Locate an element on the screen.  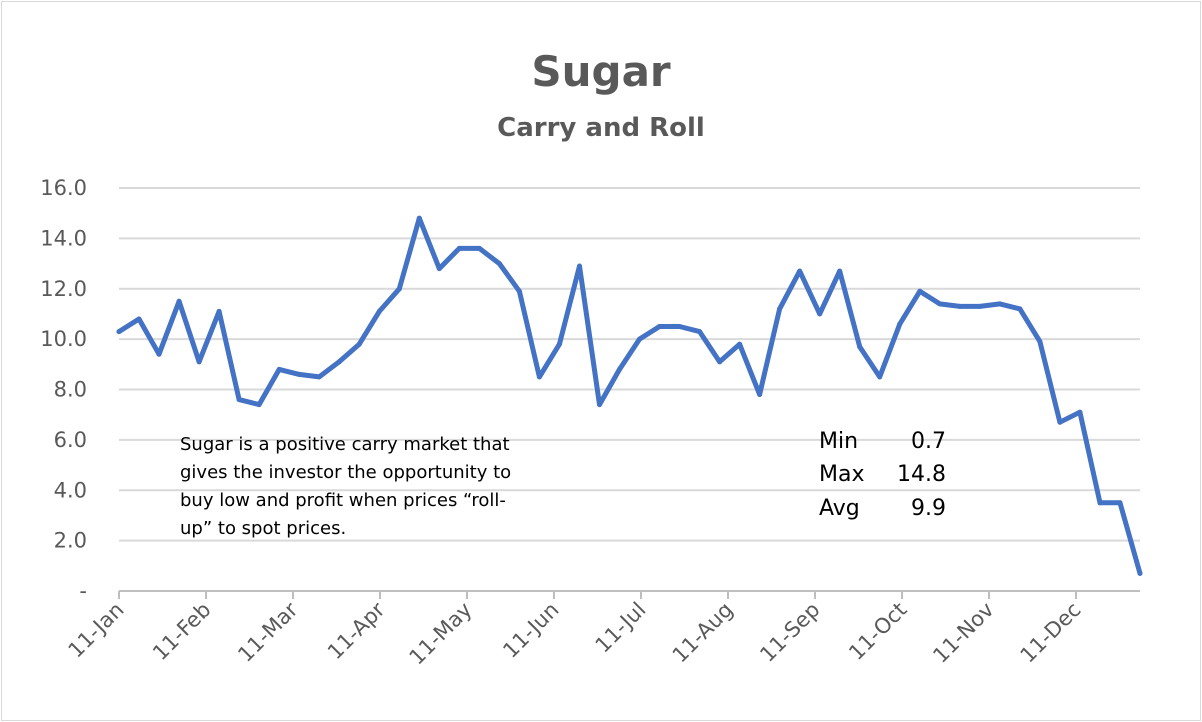
x-tick-label: 11-Apr is located at coordinates (356, 630).